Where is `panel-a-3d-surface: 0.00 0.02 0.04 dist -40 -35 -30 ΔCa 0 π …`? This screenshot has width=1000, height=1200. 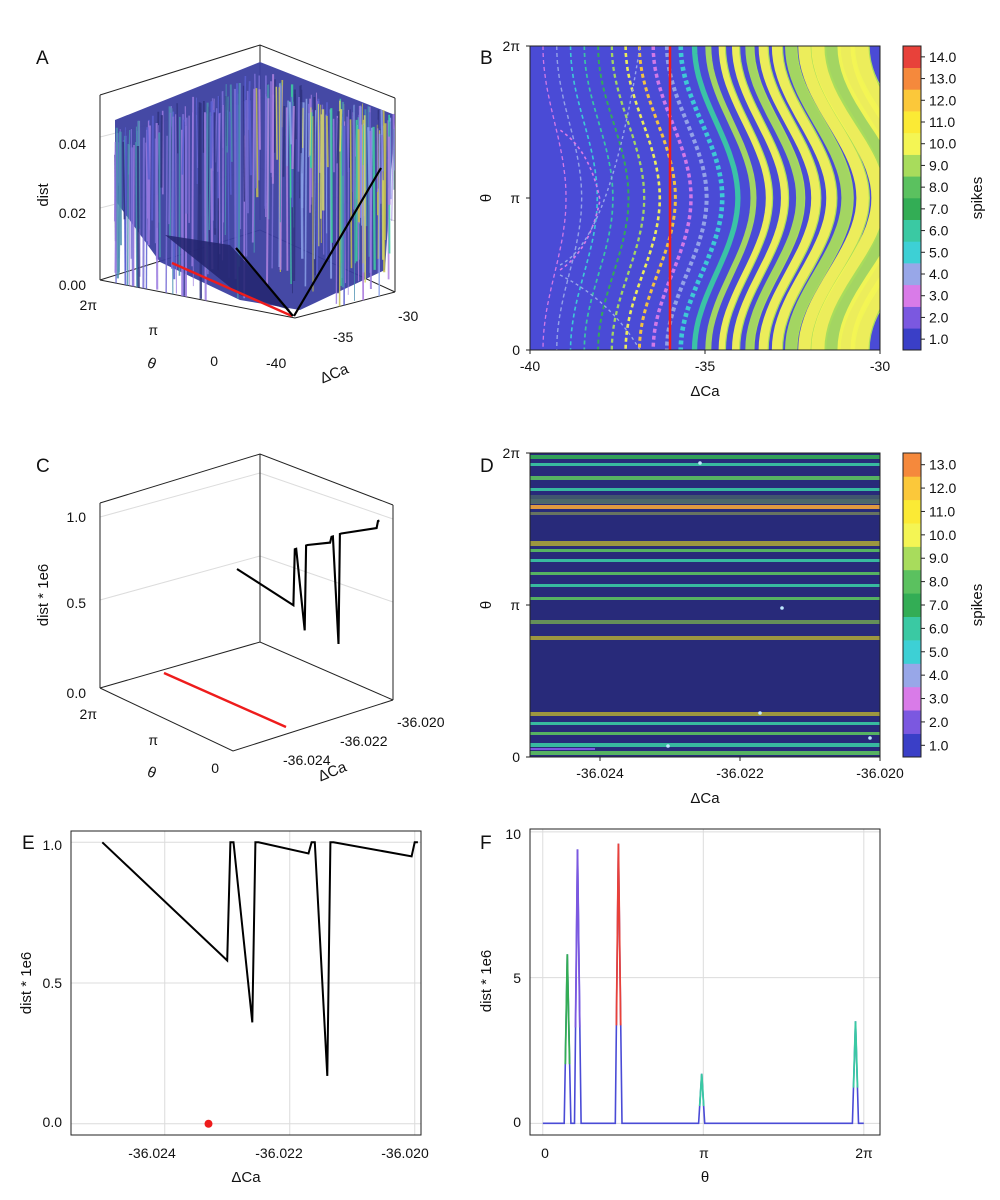
panel-a-3d-surface: 0.00 0.02 0.04 dist -40 -35 -30 ΔCa 0 π … is located at coordinates (226, 215).